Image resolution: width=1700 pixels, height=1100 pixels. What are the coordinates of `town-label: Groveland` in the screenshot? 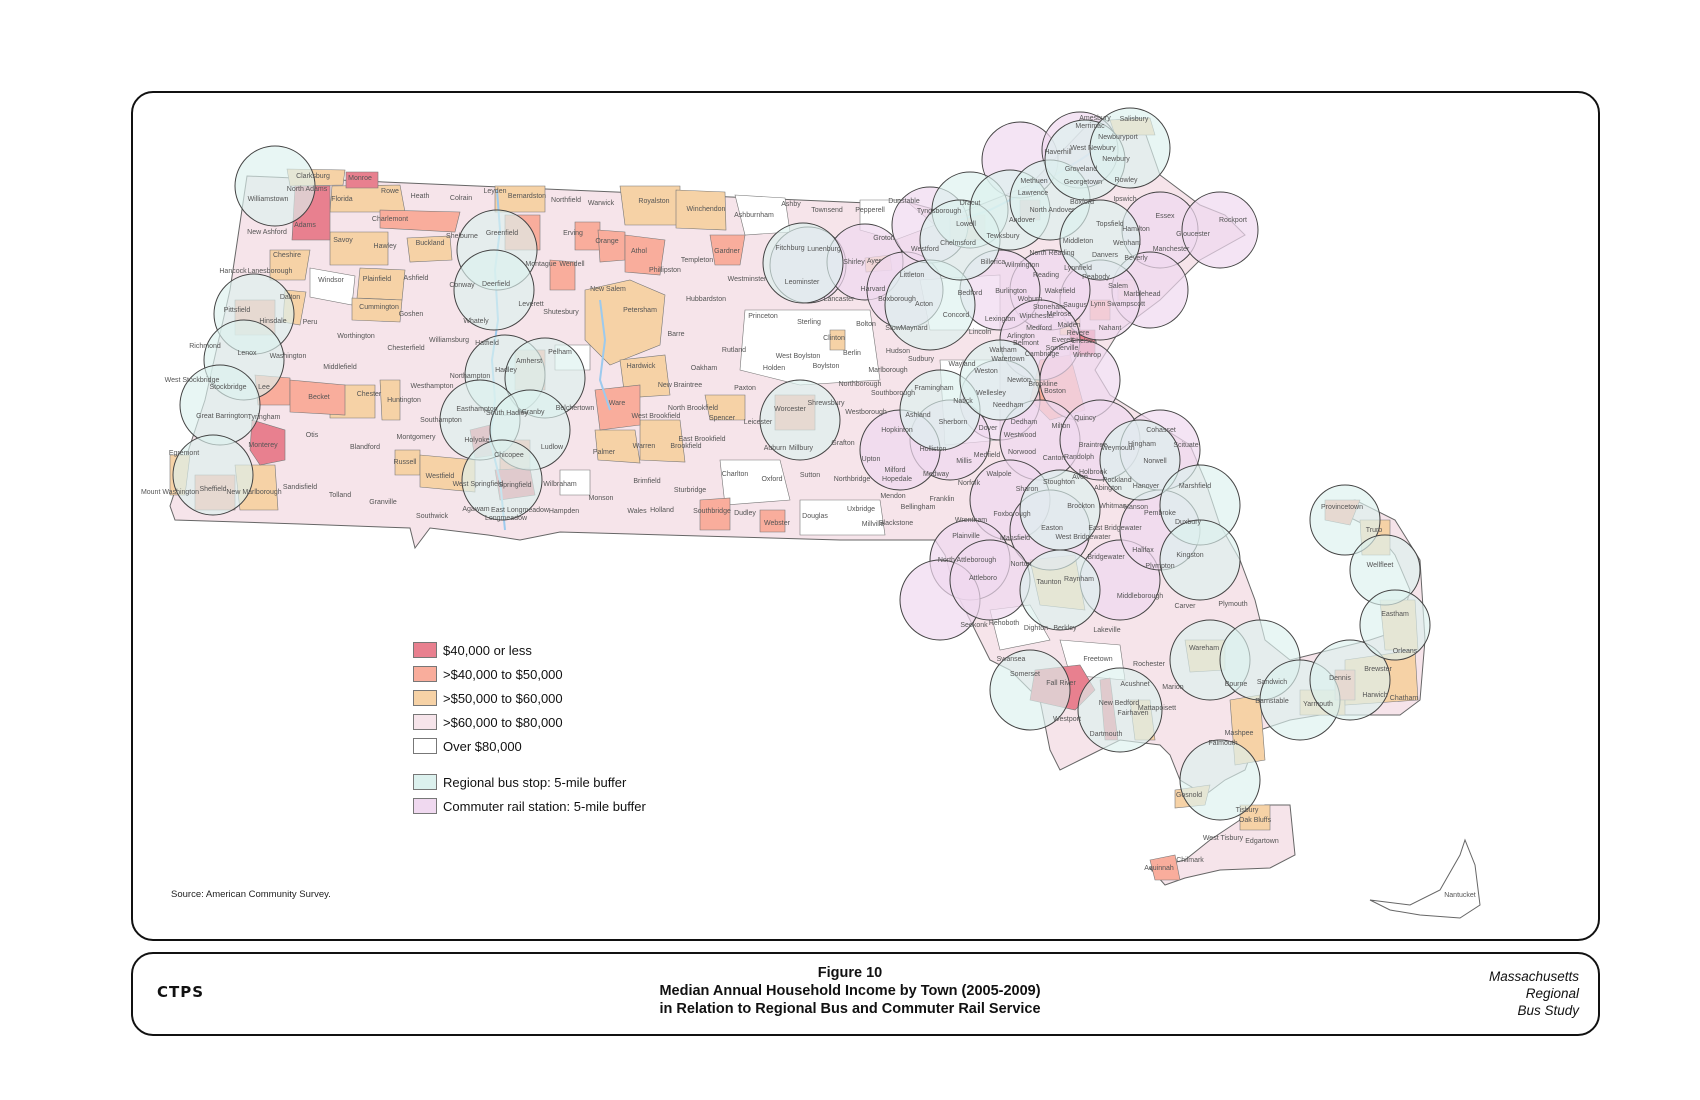 It's located at (1081, 169).